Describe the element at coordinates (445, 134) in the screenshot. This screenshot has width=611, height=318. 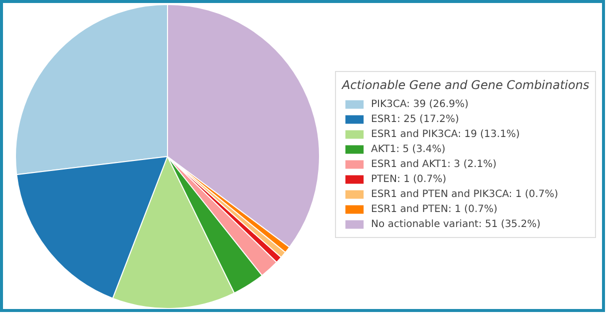
I see `legend-label: ESR1 and PIK3CA: 19 (13.1%)` at that location.